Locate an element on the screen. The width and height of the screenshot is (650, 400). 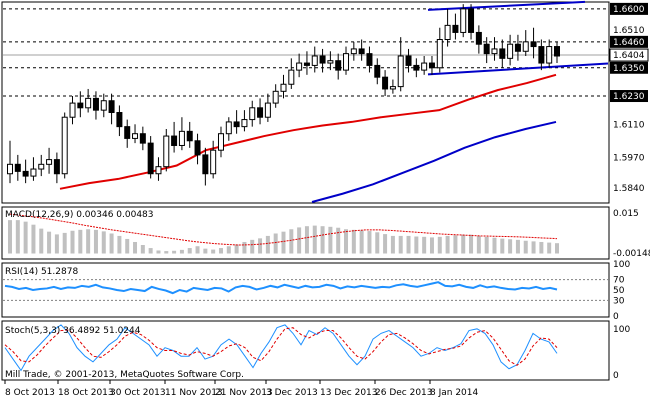
time-tick-label: 21 Nov 2013 is located at coordinates (244, 393).